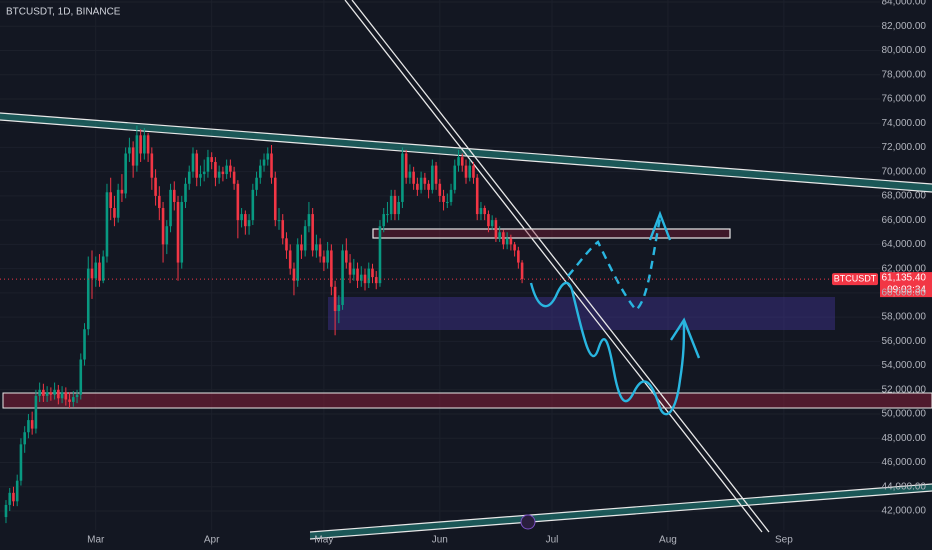 This screenshot has height=550, width=932. I want to click on y-tick-label: 84,000.00, so click(904, 4).